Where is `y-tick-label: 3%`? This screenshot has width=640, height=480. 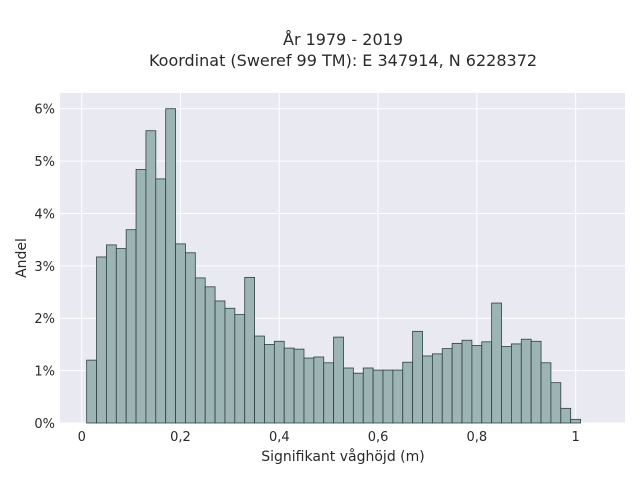 y-tick-label: 3% is located at coordinates (44, 267).